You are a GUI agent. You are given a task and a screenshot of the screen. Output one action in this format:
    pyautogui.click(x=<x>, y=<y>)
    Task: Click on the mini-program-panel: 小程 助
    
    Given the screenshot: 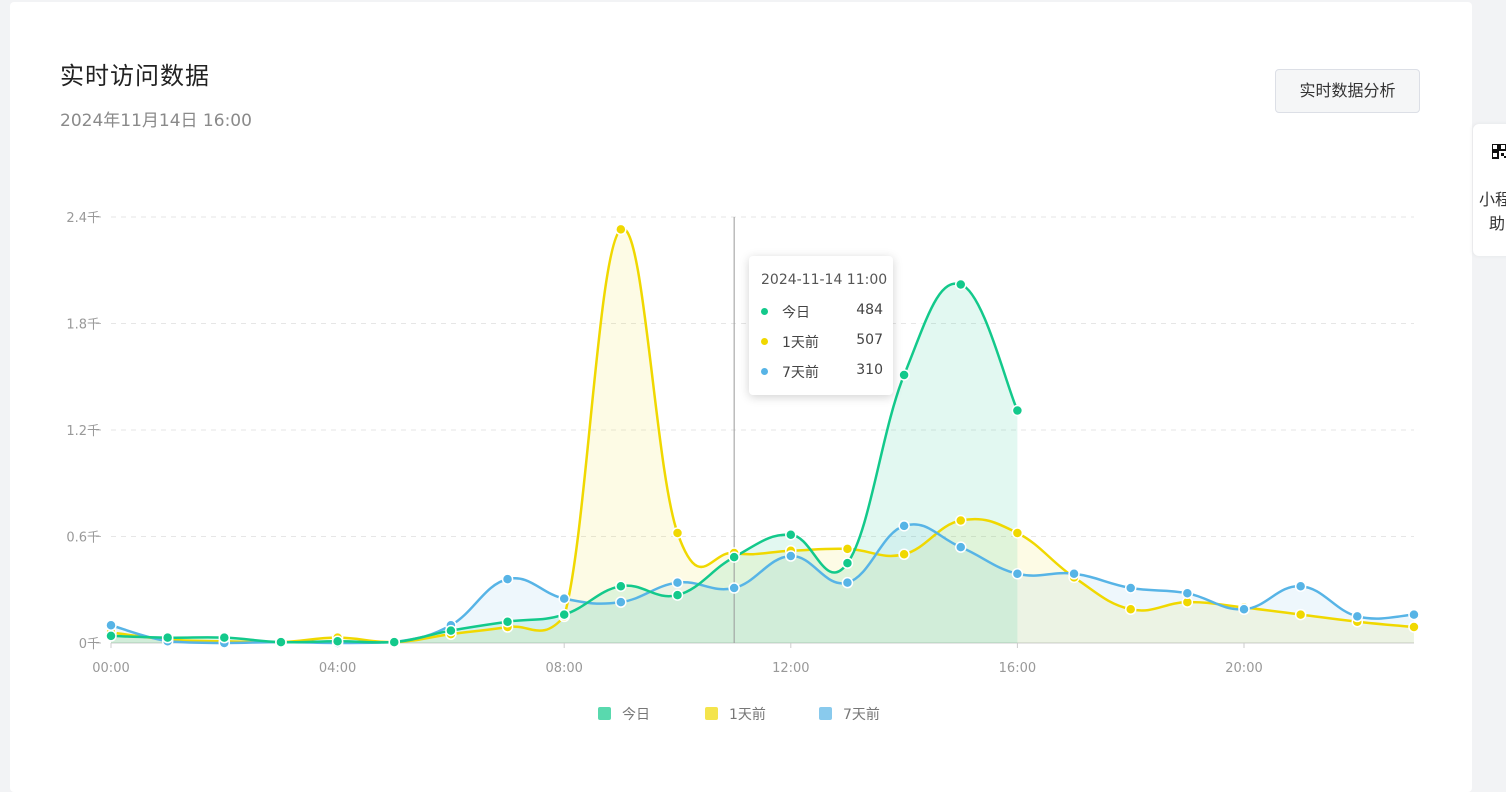 What is the action you would take?
    pyautogui.click(x=1489, y=190)
    